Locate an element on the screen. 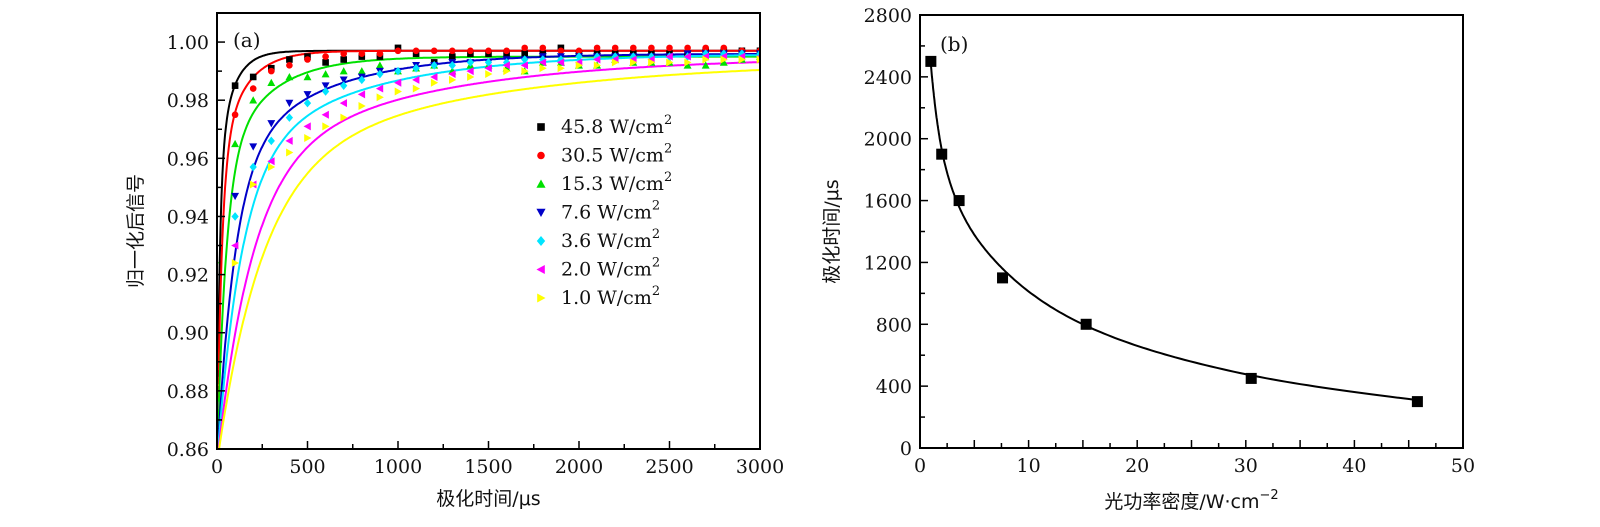  legend-label-main: 3.6 W/cm is located at coordinates (606, 241).